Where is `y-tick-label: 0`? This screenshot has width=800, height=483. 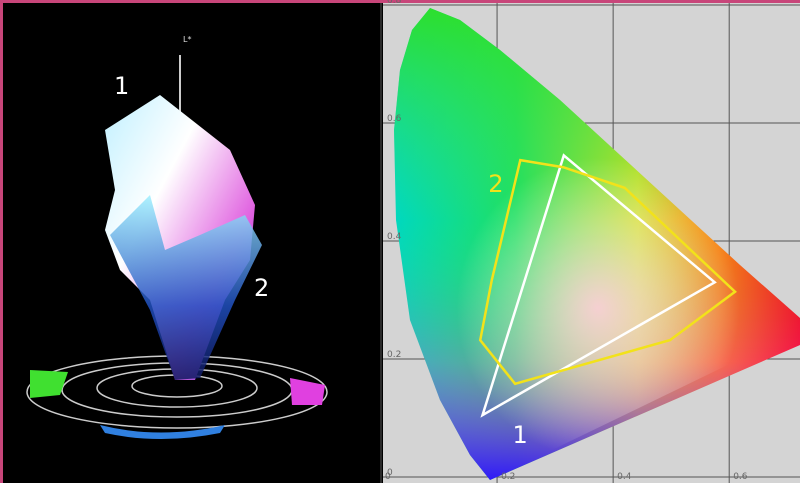
y-tick-label: 0 is located at coordinates (390, 473).